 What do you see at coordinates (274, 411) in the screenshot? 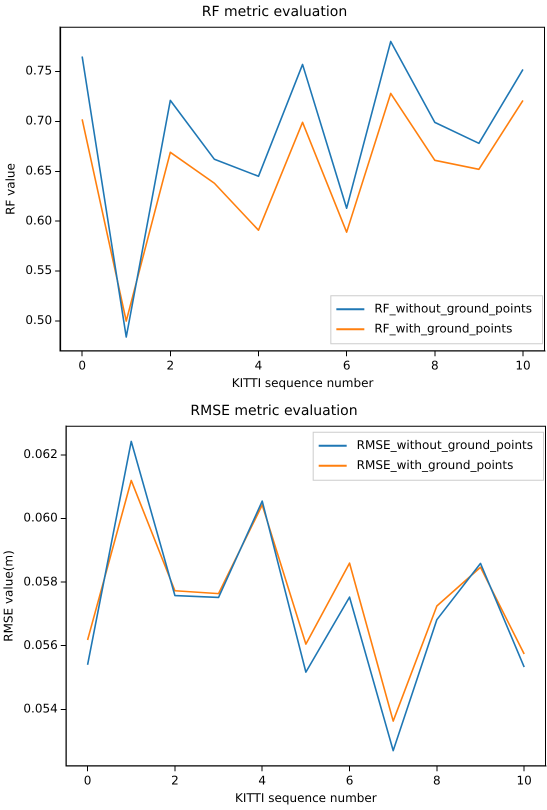
I see `chart-title: RMSE metric evaluation` at bounding box center [274, 411].